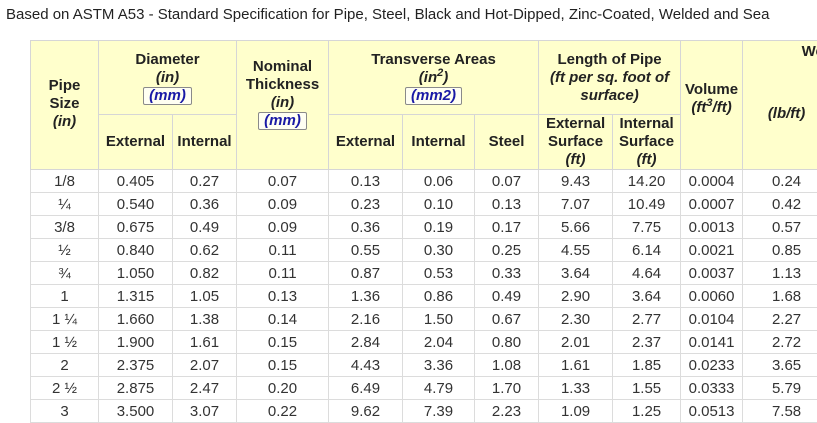 This screenshot has width=817, height=423. I want to click on cell-diameter-internal: 0.82, so click(205, 273).